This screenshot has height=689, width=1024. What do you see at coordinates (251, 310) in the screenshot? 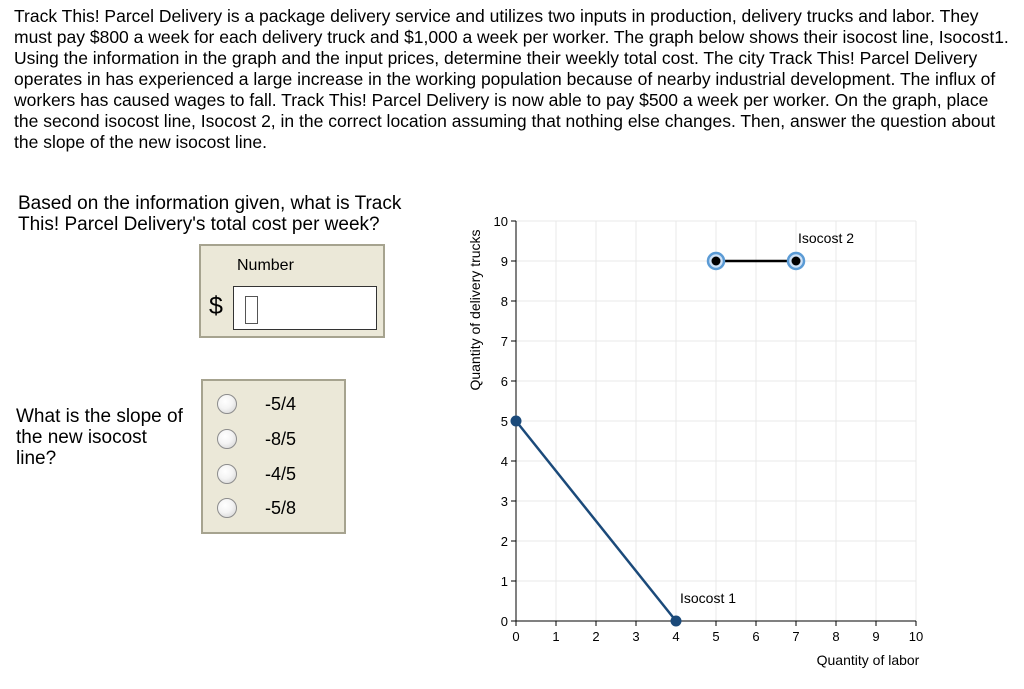
I see `input-cursor-box` at bounding box center [251, 310].